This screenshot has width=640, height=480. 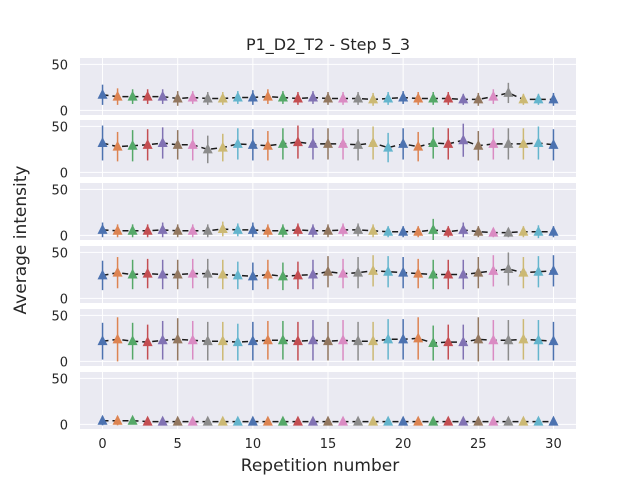 What do you see at coordinates (478, 444) in the screenshot?
I see `x-tick-label: 25` at bounding box center [478, 444].